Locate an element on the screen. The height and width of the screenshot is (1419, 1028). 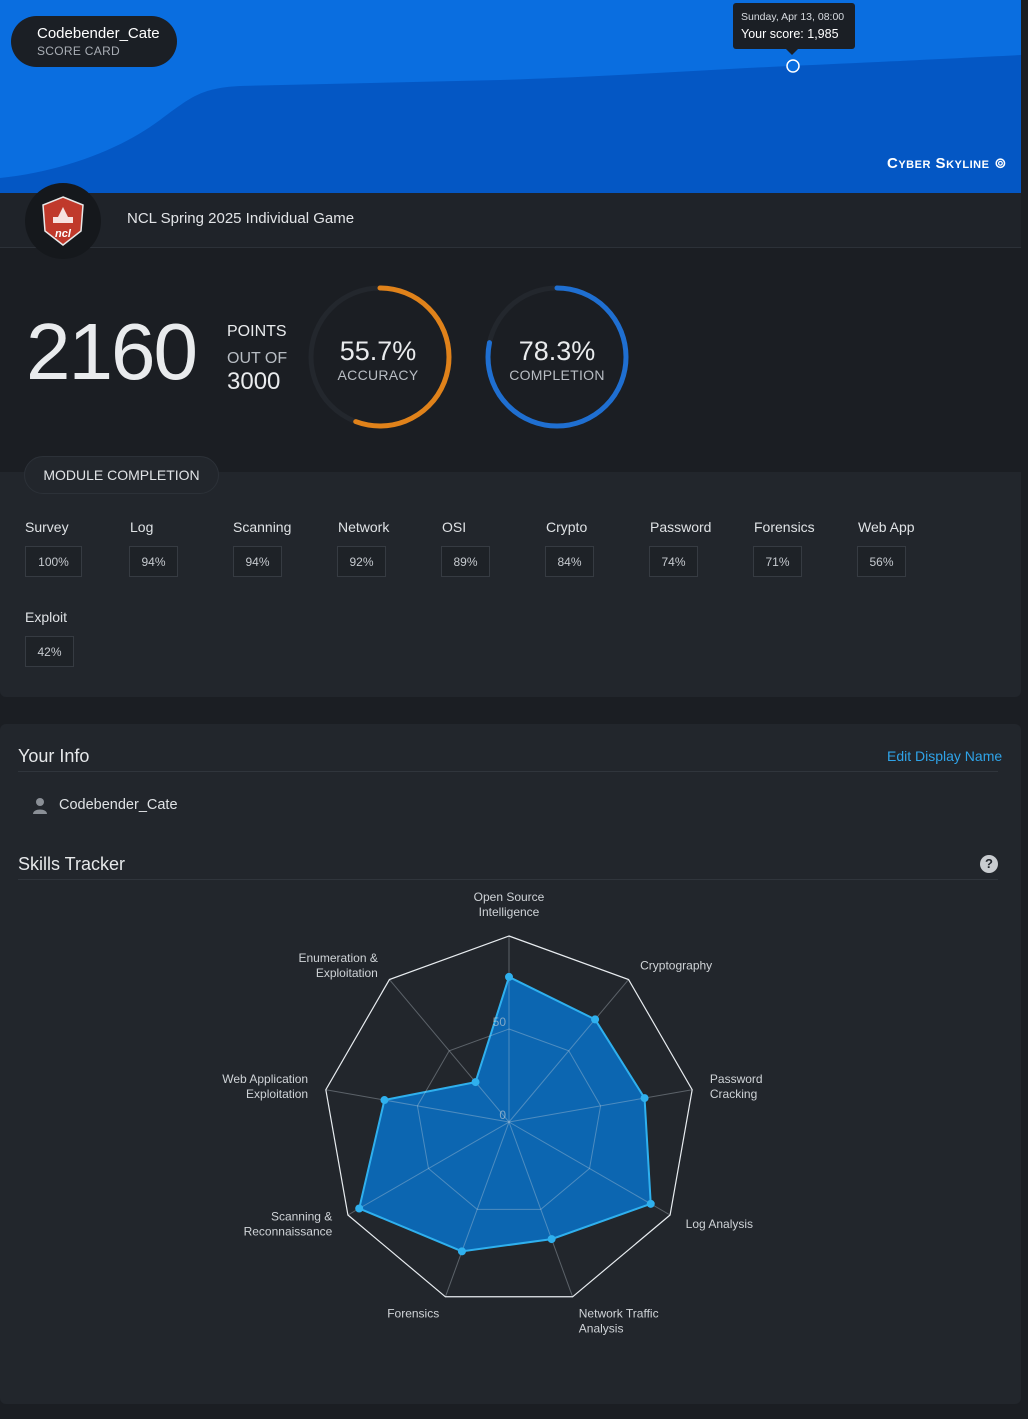
ncl-logo: ncl is located at coordinates (63, 221).